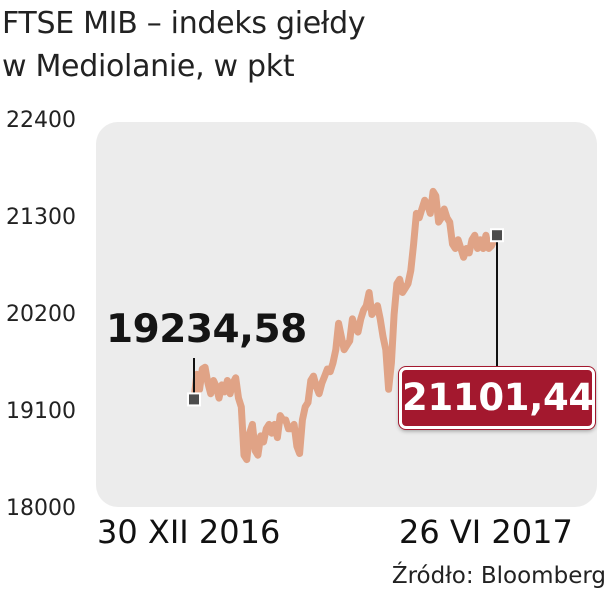  What do you see at coordinates (497, 398) in the screenshot?
I see `end-value-badge: 21101,44` at bounding box center [497, 398].